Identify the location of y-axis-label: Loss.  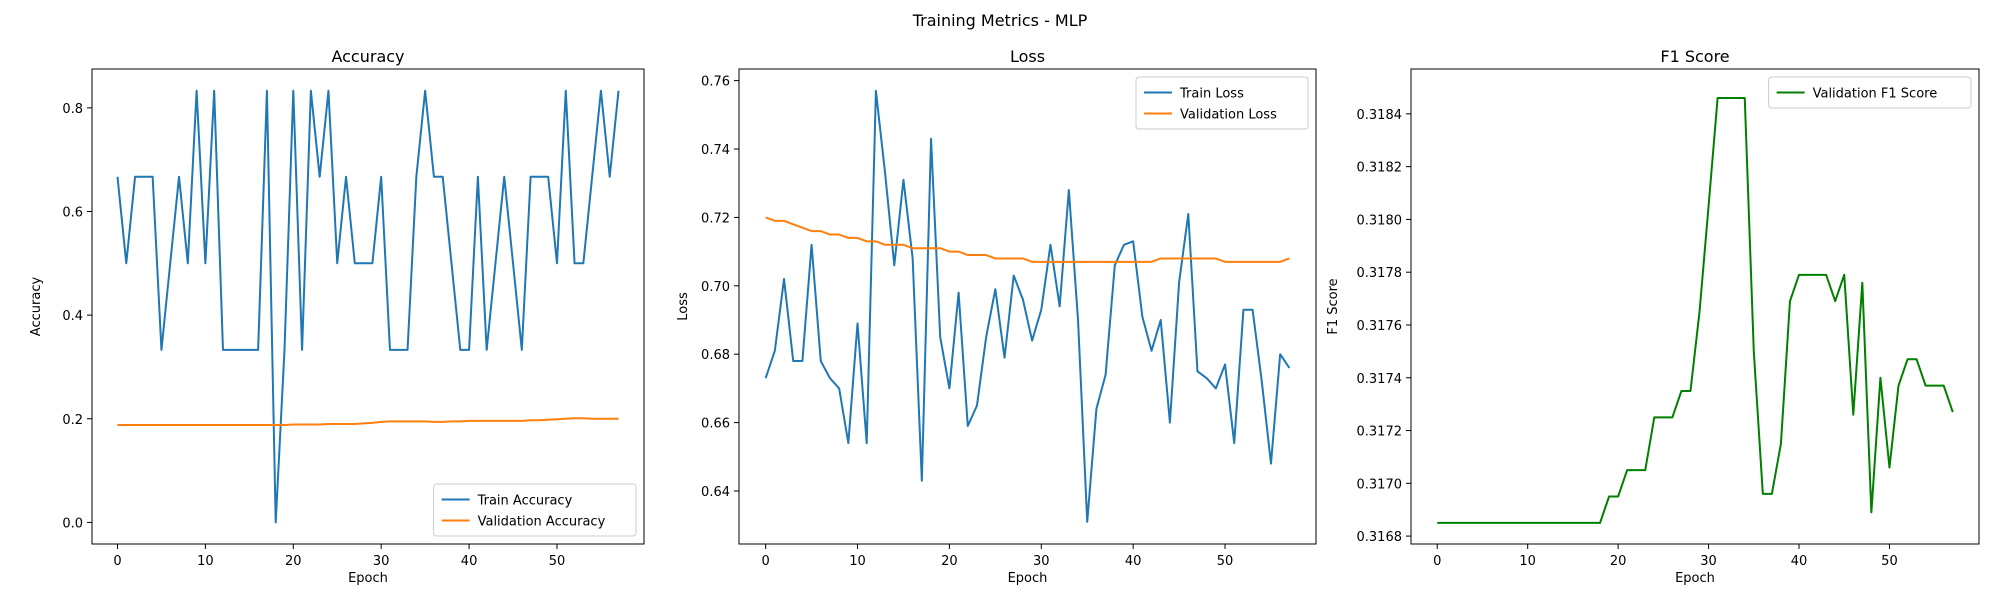
(683, 306).